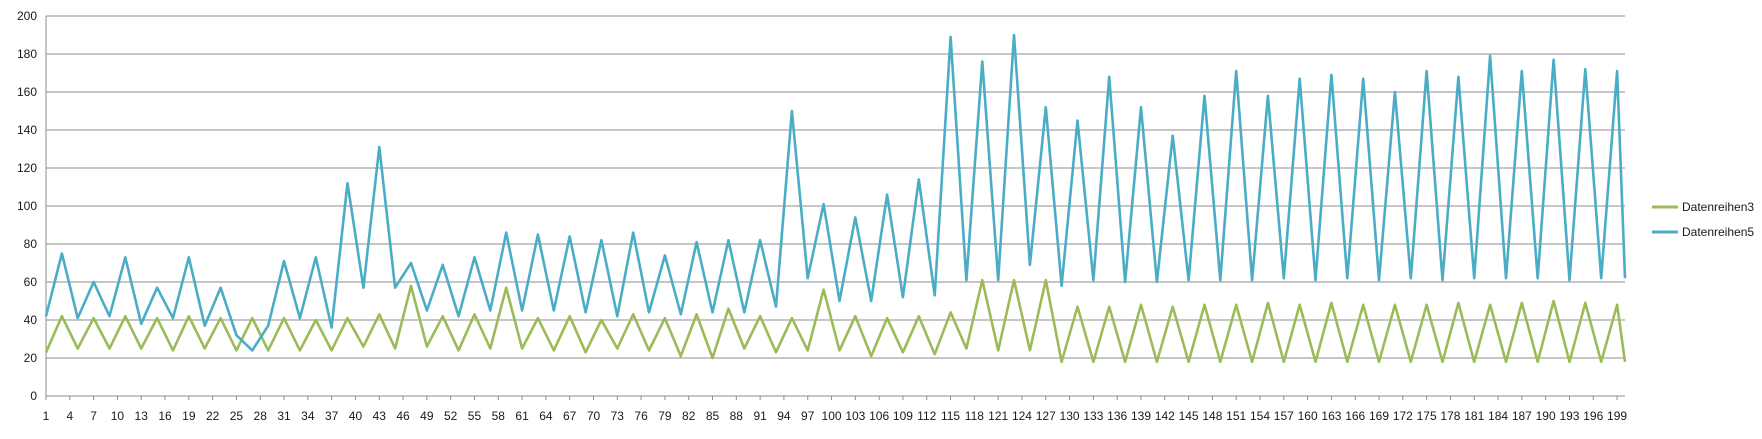  Describe the element at coordinates (403, 416) in the screenshot. I see `x-tick-label: 46` at that location.